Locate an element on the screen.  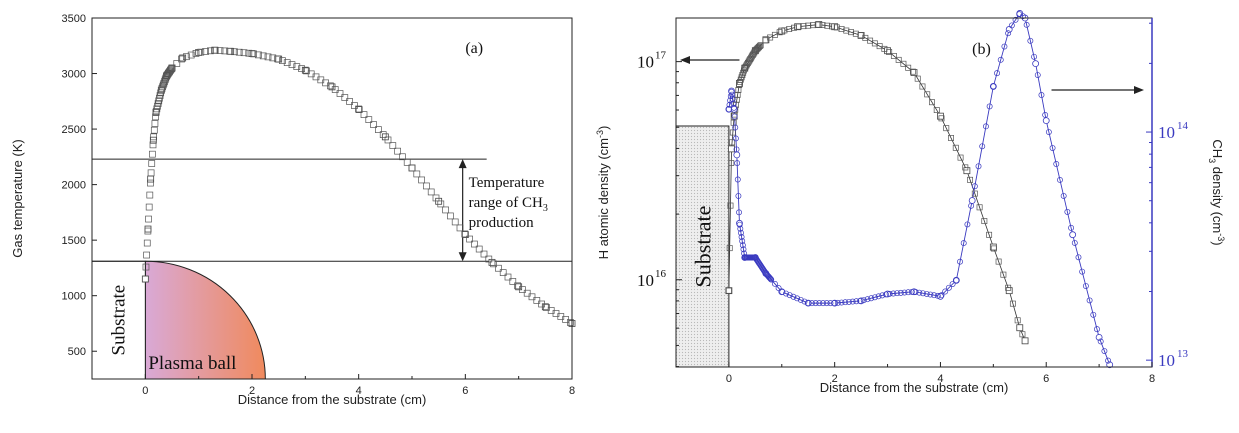
panel-b-left-axis-label: H atomic density (cm-3) is located at coordinates (603, 193).